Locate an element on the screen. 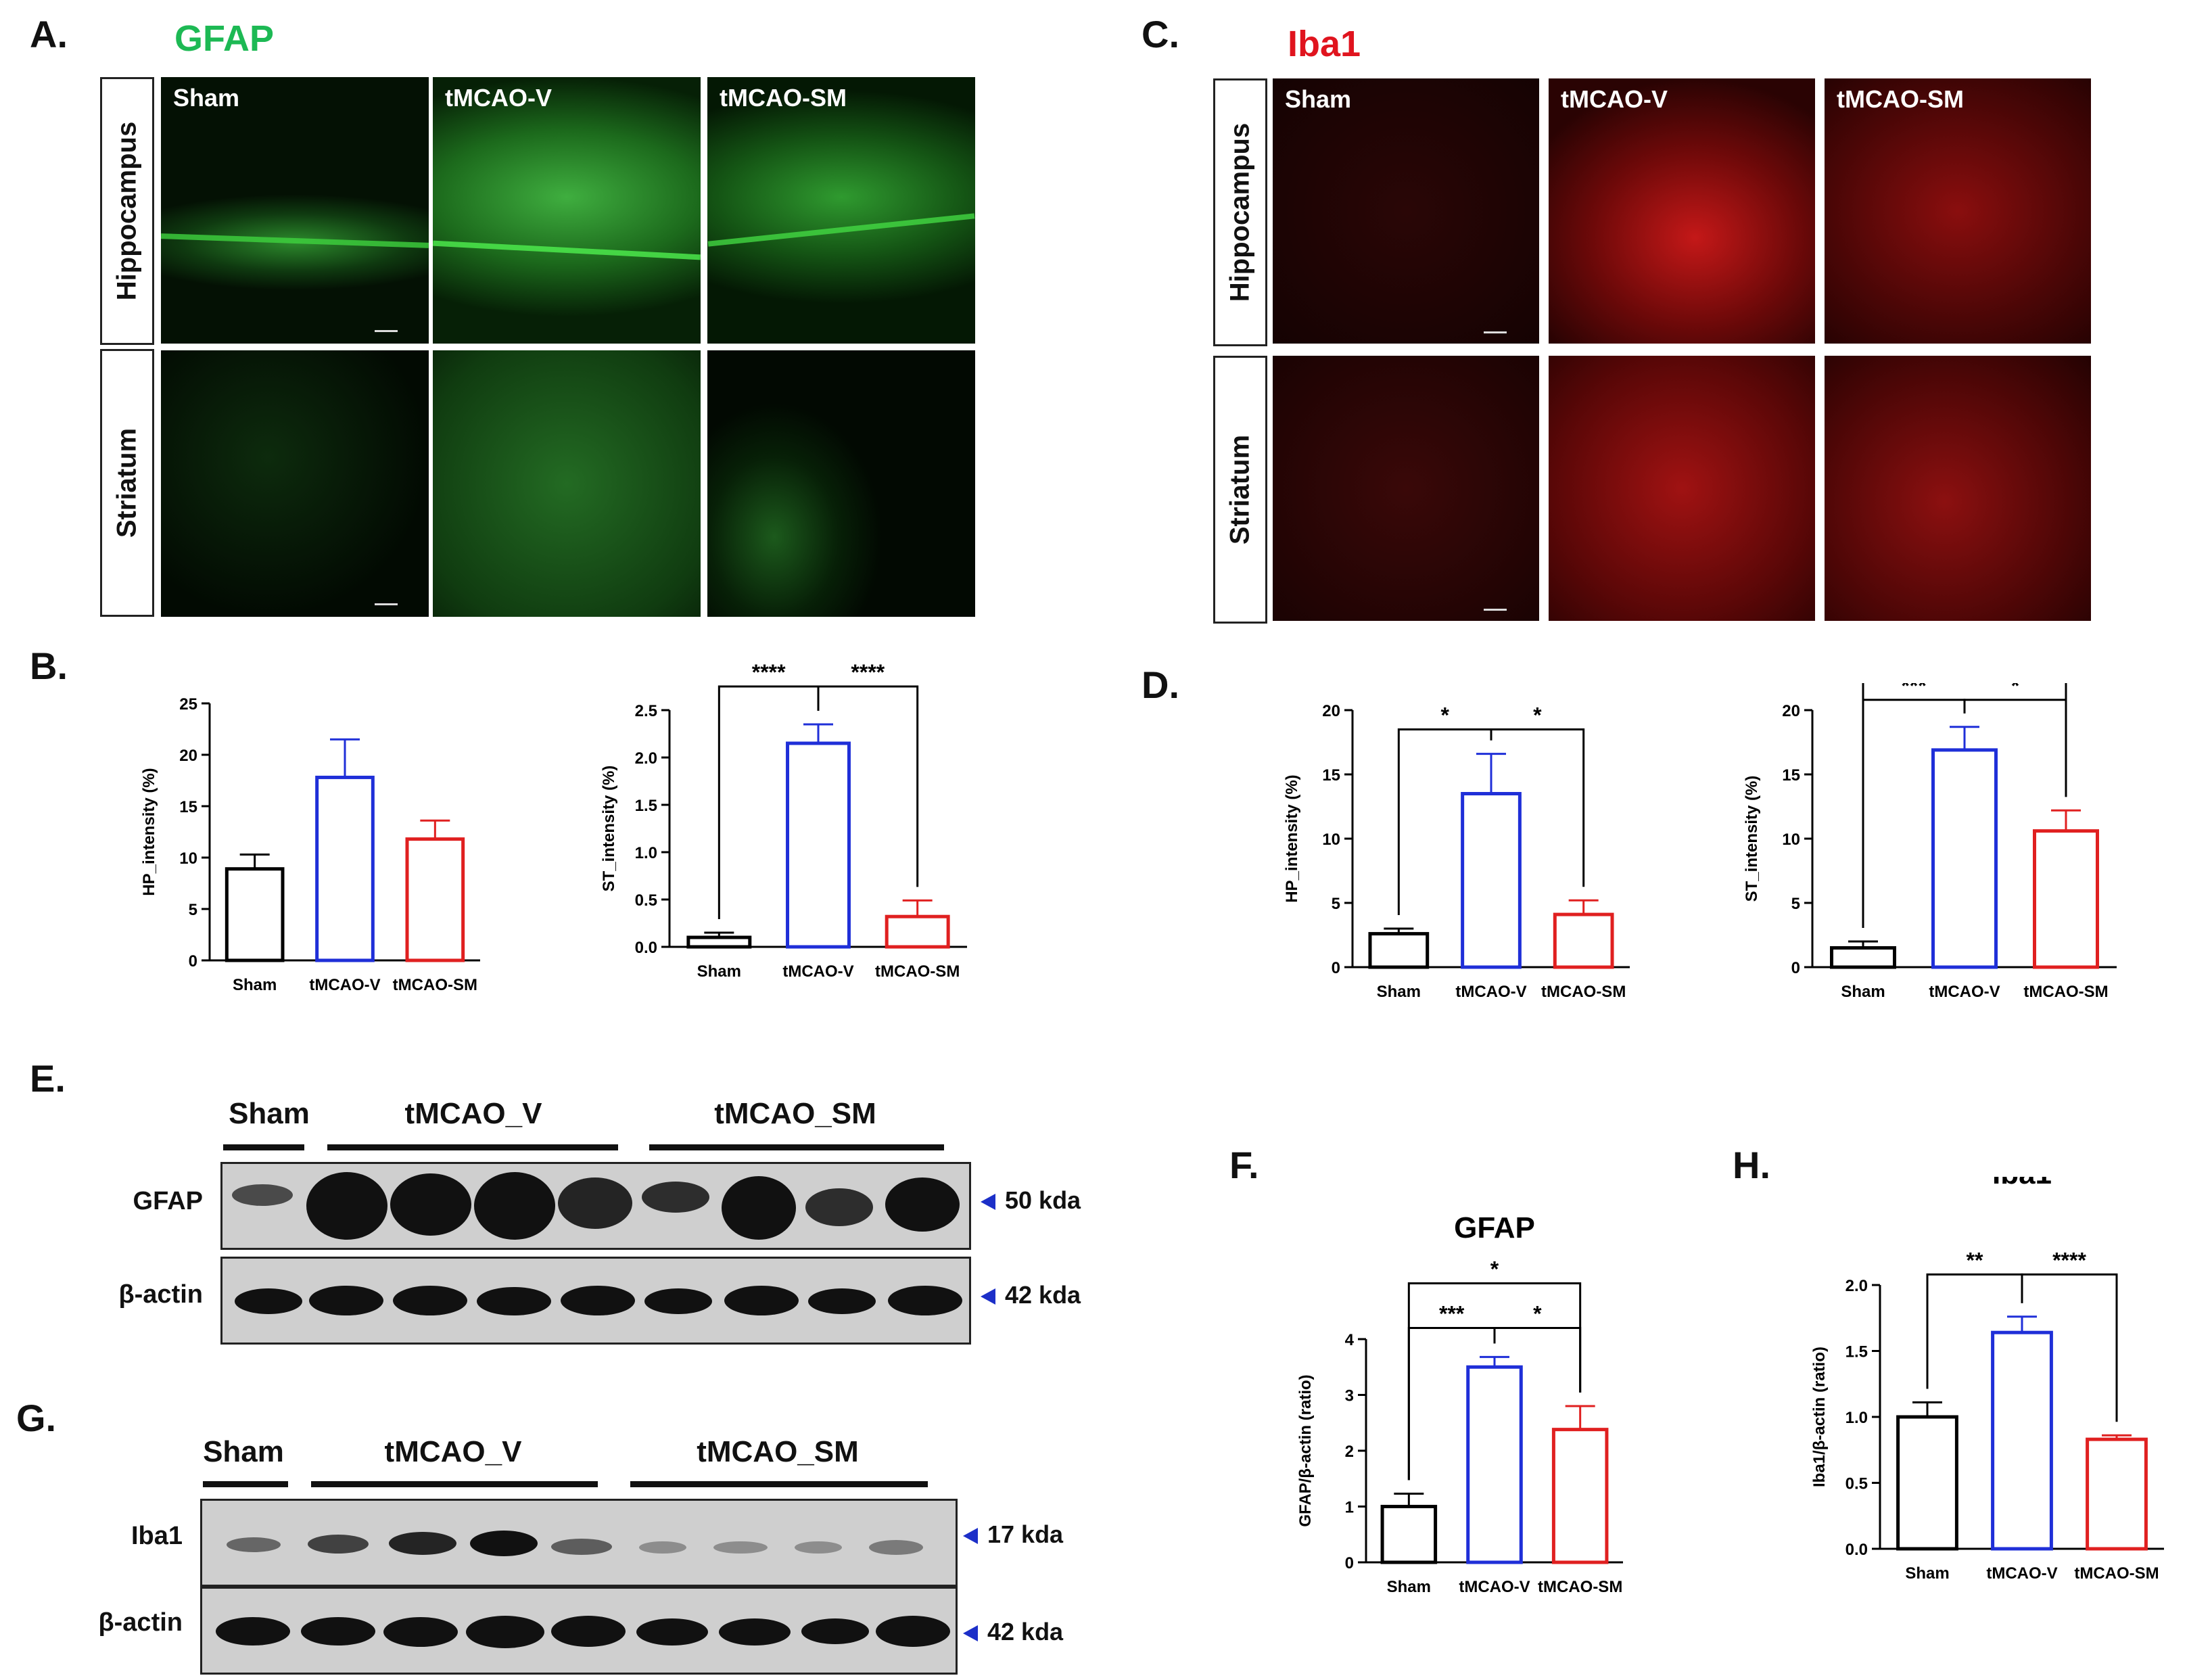  blot-e-group-sham: Sham is located at coordinates (269, 1113).